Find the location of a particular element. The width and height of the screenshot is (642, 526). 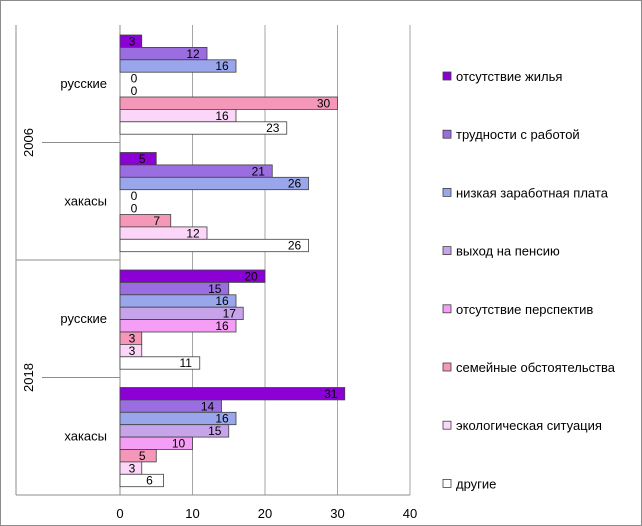

data-label-1-0-7: 11 is located at coordinates (186, 363).